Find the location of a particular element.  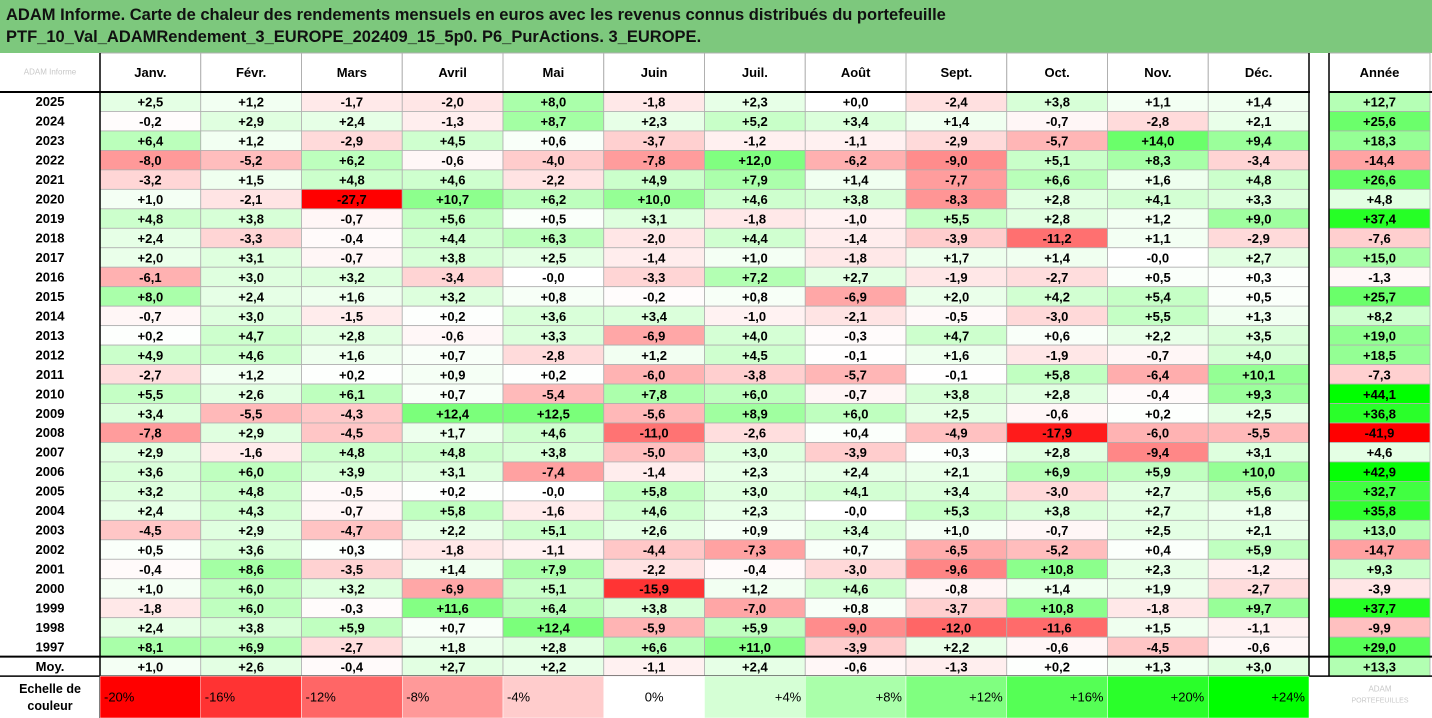

cell-value: -11,6 is located at coordinates (1057, 627).